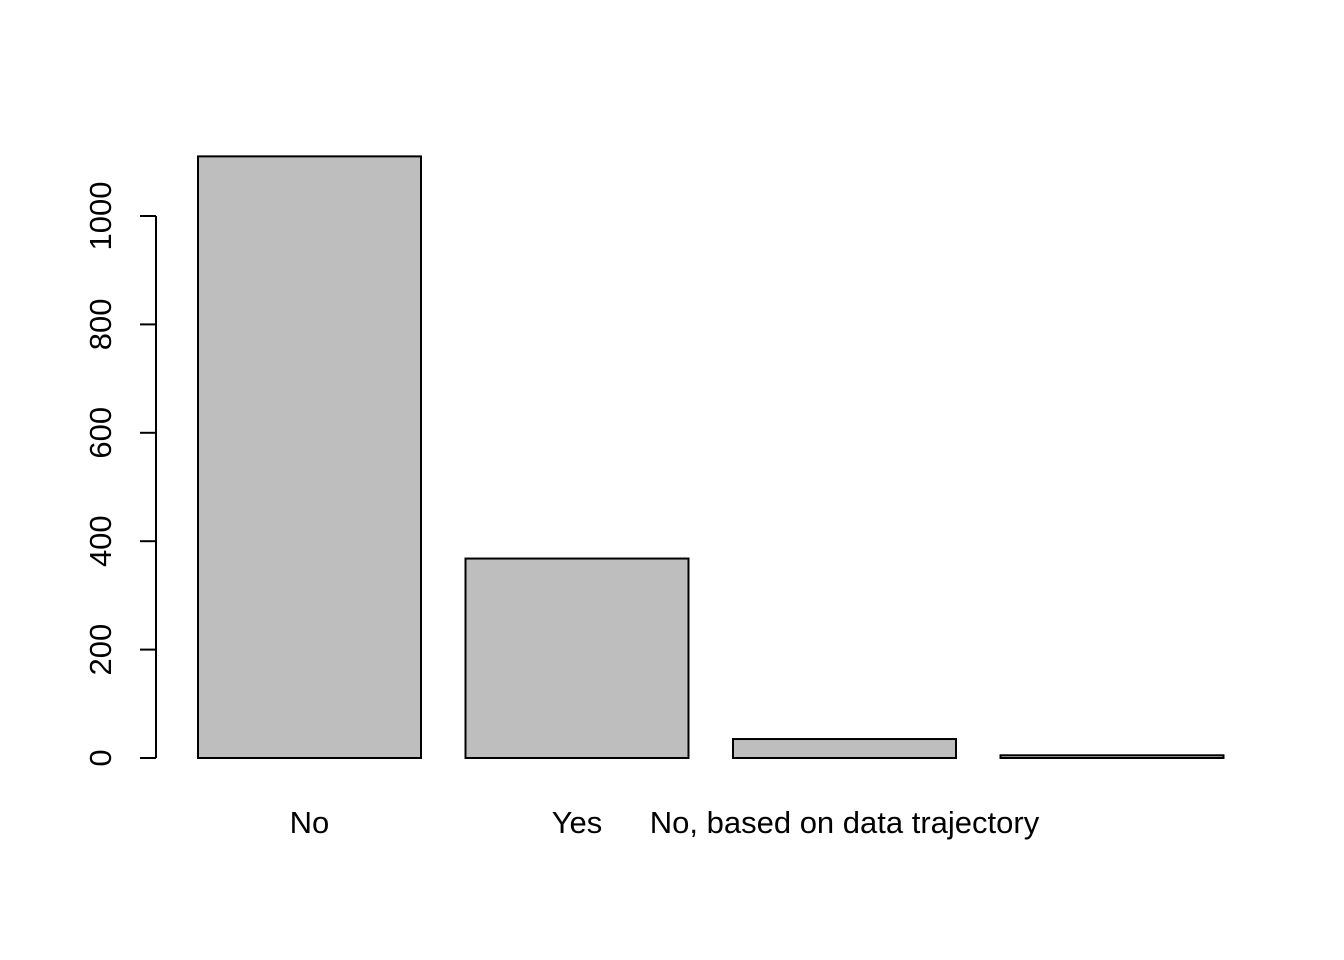 The height and width of the screenshot is (960, 1344). Describe the element at coordinates (100, 757) in the screenshot. I see `y-tick-label-0: 0` at that location.